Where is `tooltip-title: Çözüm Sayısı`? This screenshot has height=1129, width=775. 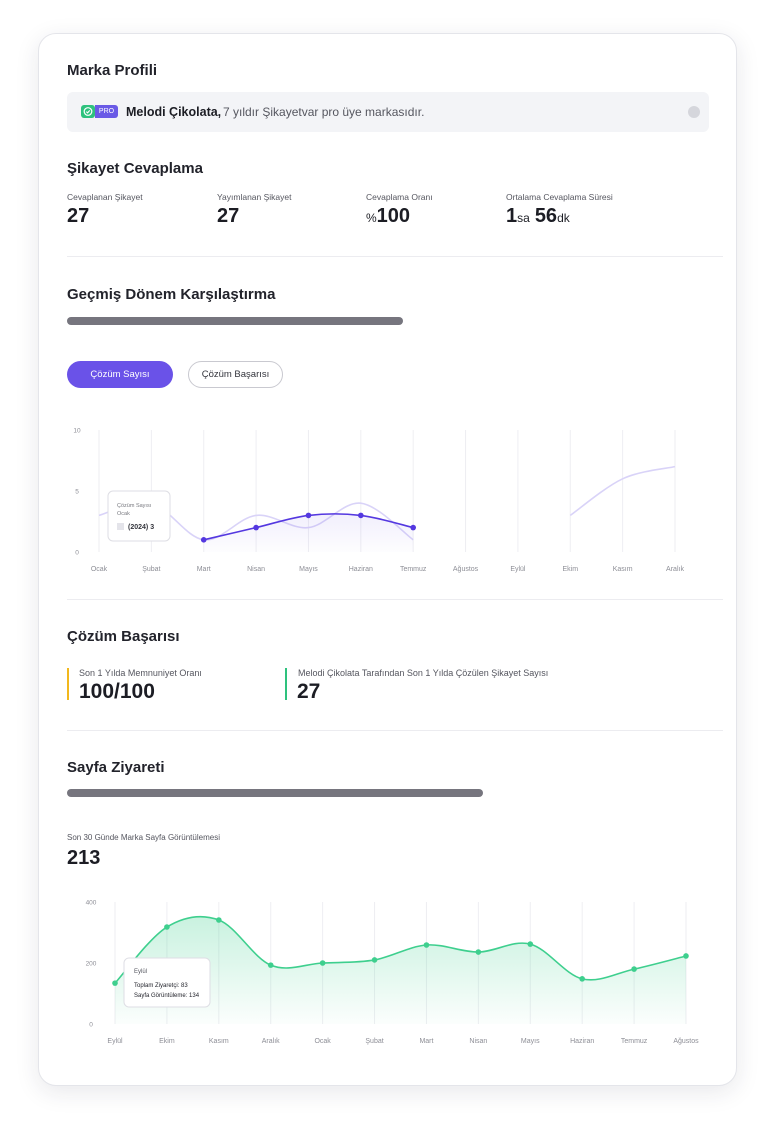 tooltip-title: Çözüm Sayısı is located at coordinates (134, 506).